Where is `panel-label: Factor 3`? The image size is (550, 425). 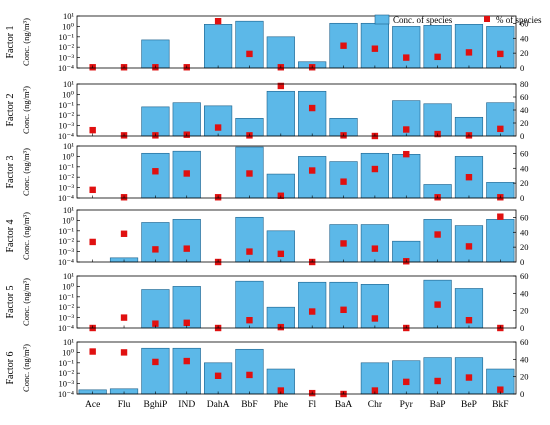 panel-label: Factor 3 is located at coordinates (10, 171).